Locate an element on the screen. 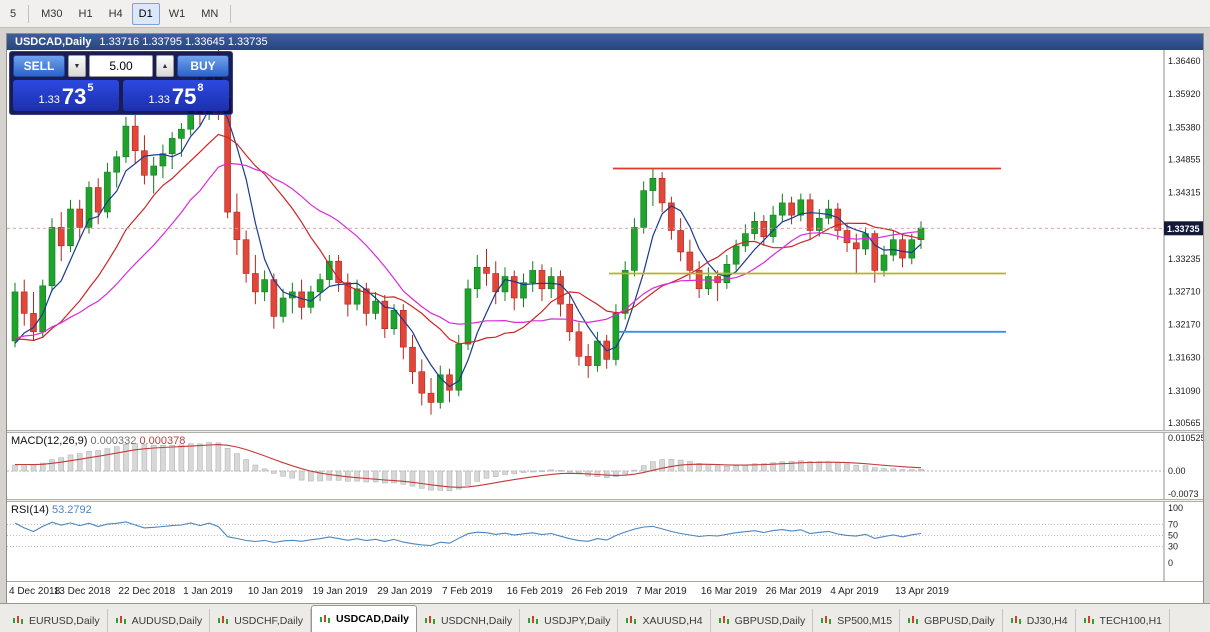 The width and height of the screenshot is (1210, 632). chart-tab-audusd-daily: AUDUSD,Daily is located at coordinates (159, 620).